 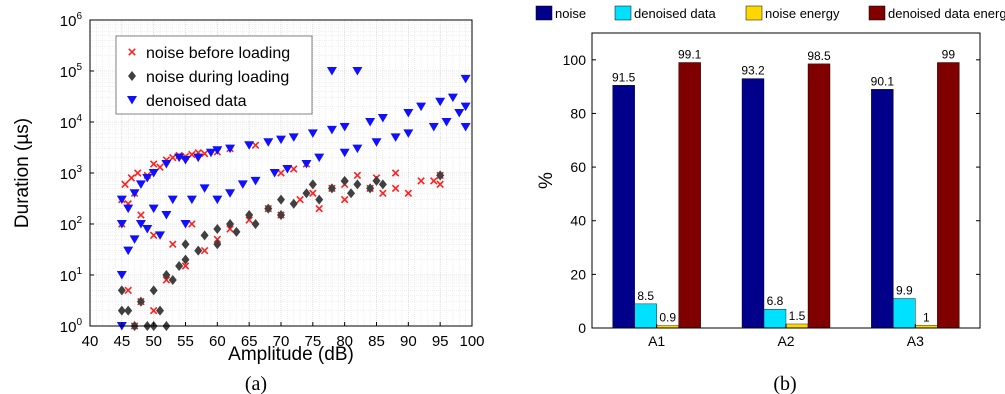 What do you see at coordinates (249, 341) in the screenshot?
I see `x-tick-label: 65` at bounding box center [249, 341].